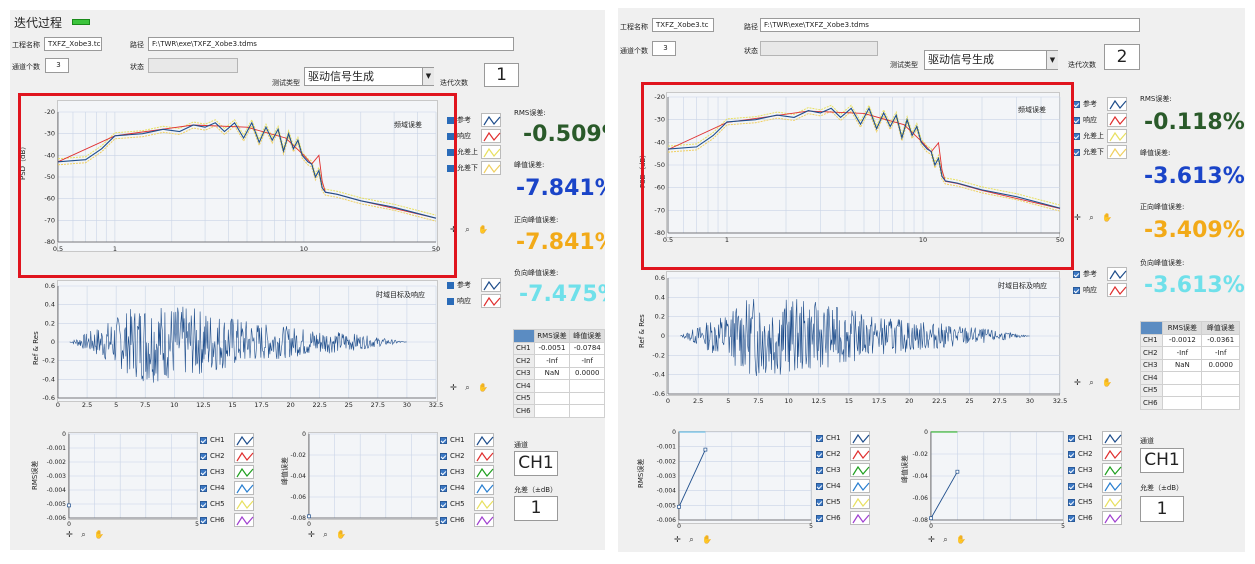 This screenshot has width=1255, height=564. Describe the element at coordinates (450, 168) in the screenshot. I see `legend-checkbox-lower` at that location.